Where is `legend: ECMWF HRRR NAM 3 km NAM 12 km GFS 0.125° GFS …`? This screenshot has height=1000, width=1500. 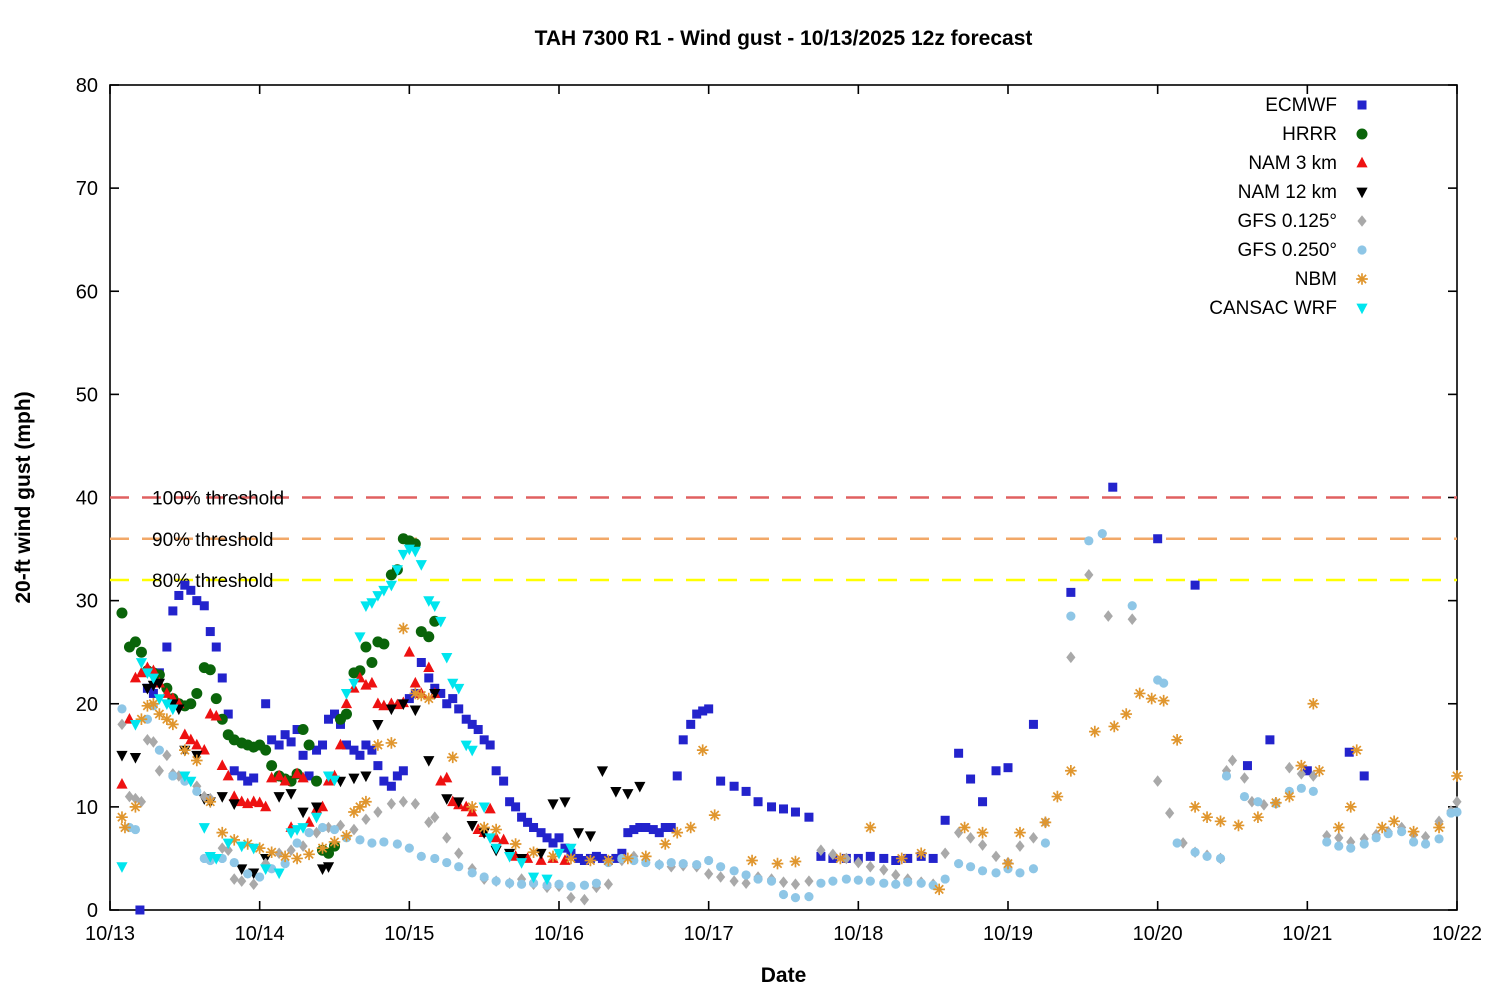 legend: ECMWF HRRR NAM 3 km NAM 12 km GFS 0.125° GFS … is located at coordinates (1288, 207).